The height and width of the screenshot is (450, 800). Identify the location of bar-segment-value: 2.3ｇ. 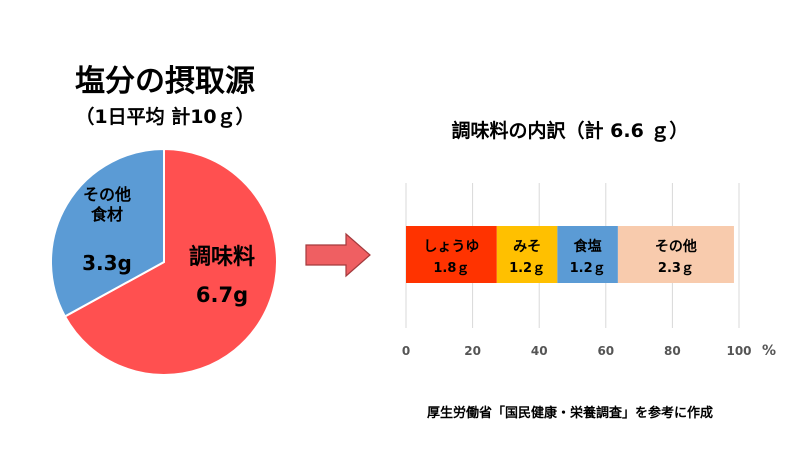
(676, 268).